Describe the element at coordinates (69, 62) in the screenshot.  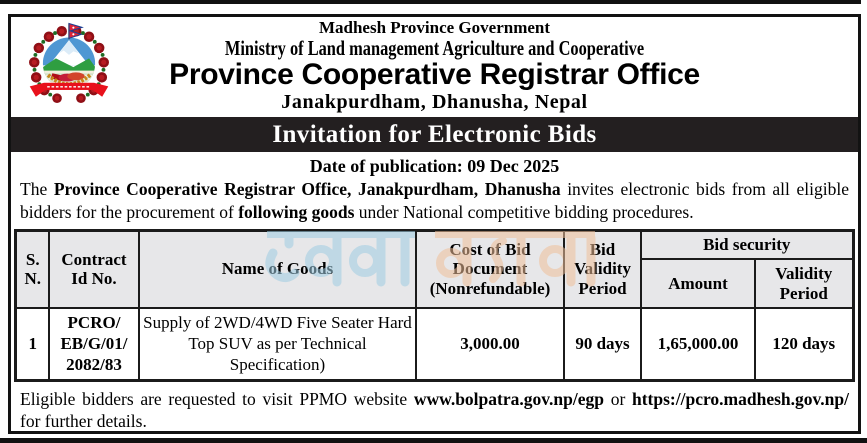
I see `nepal-government-emblem-icon` at that location.